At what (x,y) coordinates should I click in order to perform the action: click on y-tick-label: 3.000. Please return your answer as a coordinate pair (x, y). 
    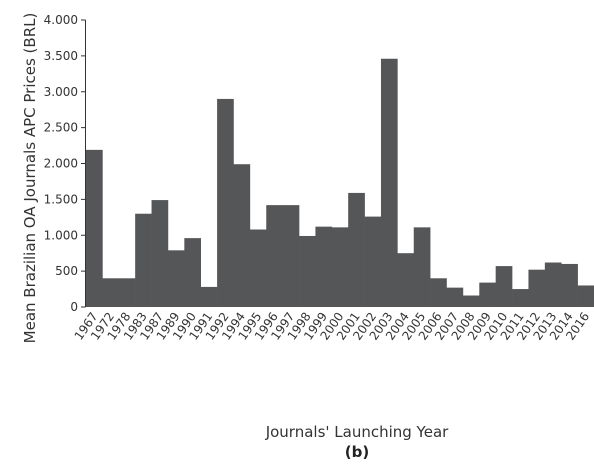
    Looking at the image, I should click on (61, 92).